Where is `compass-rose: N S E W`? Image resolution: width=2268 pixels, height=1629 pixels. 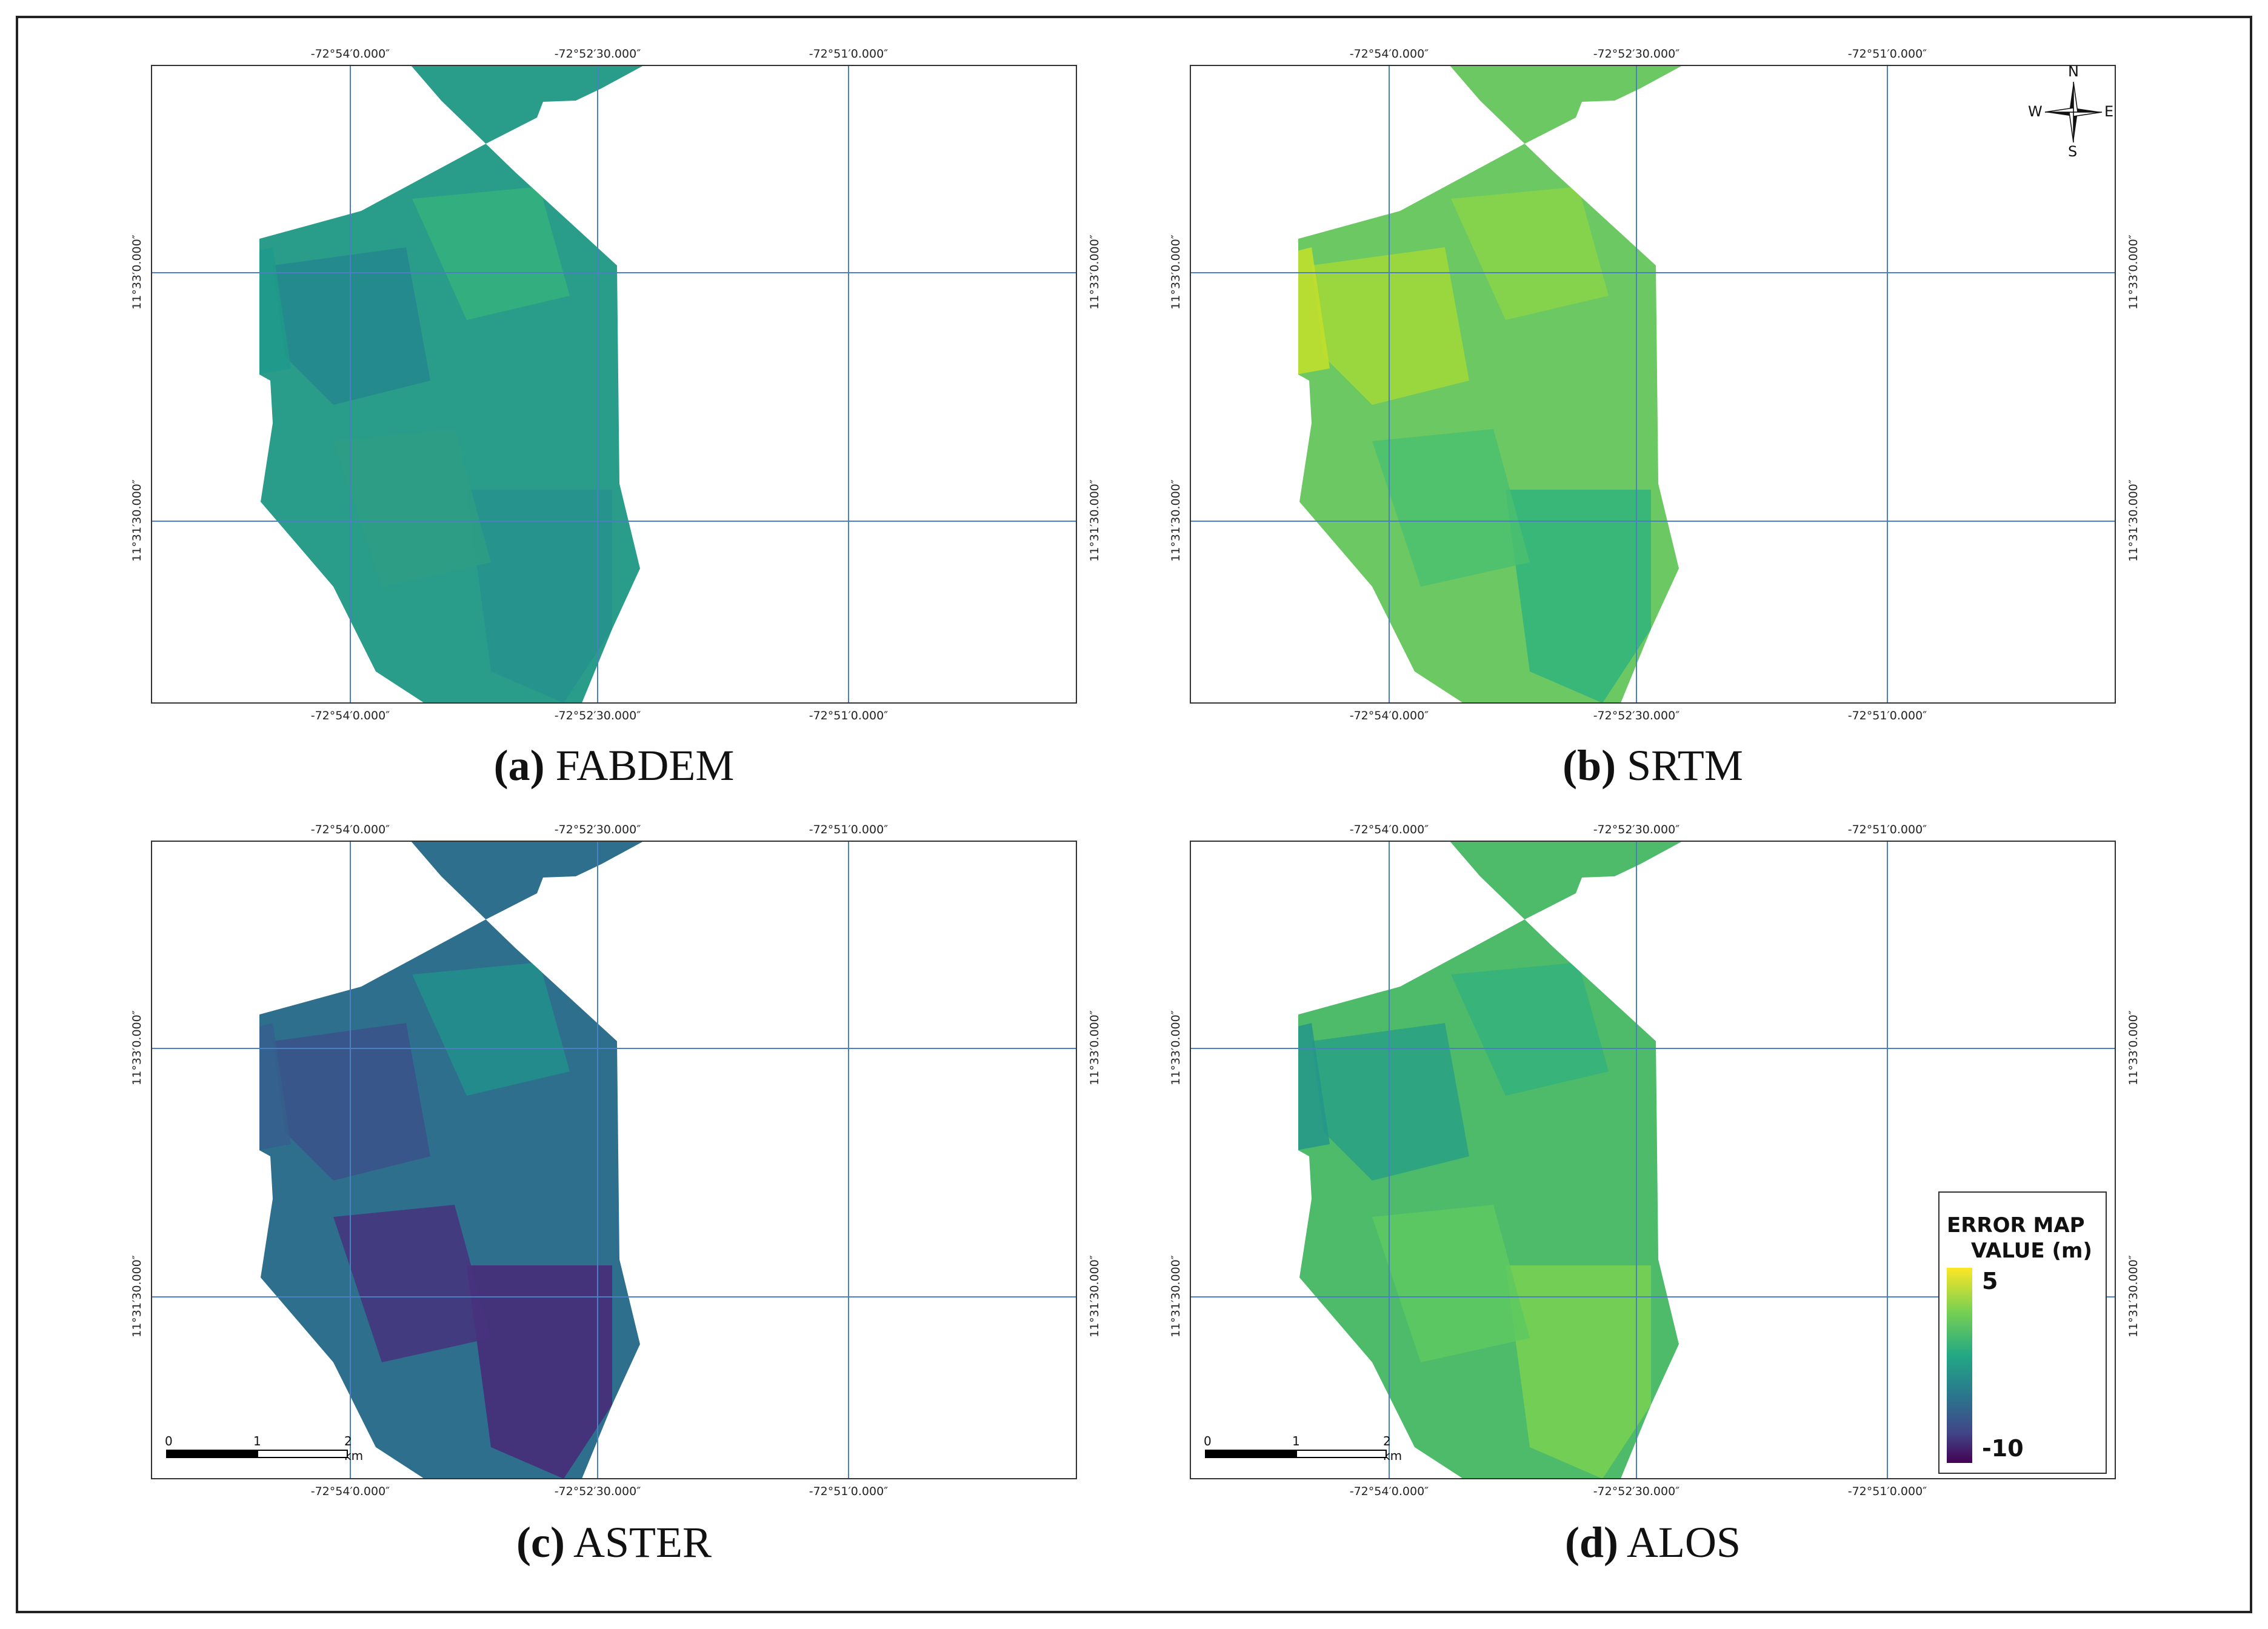 compass-rose: N S E W is located at coordinates (2073, 111).